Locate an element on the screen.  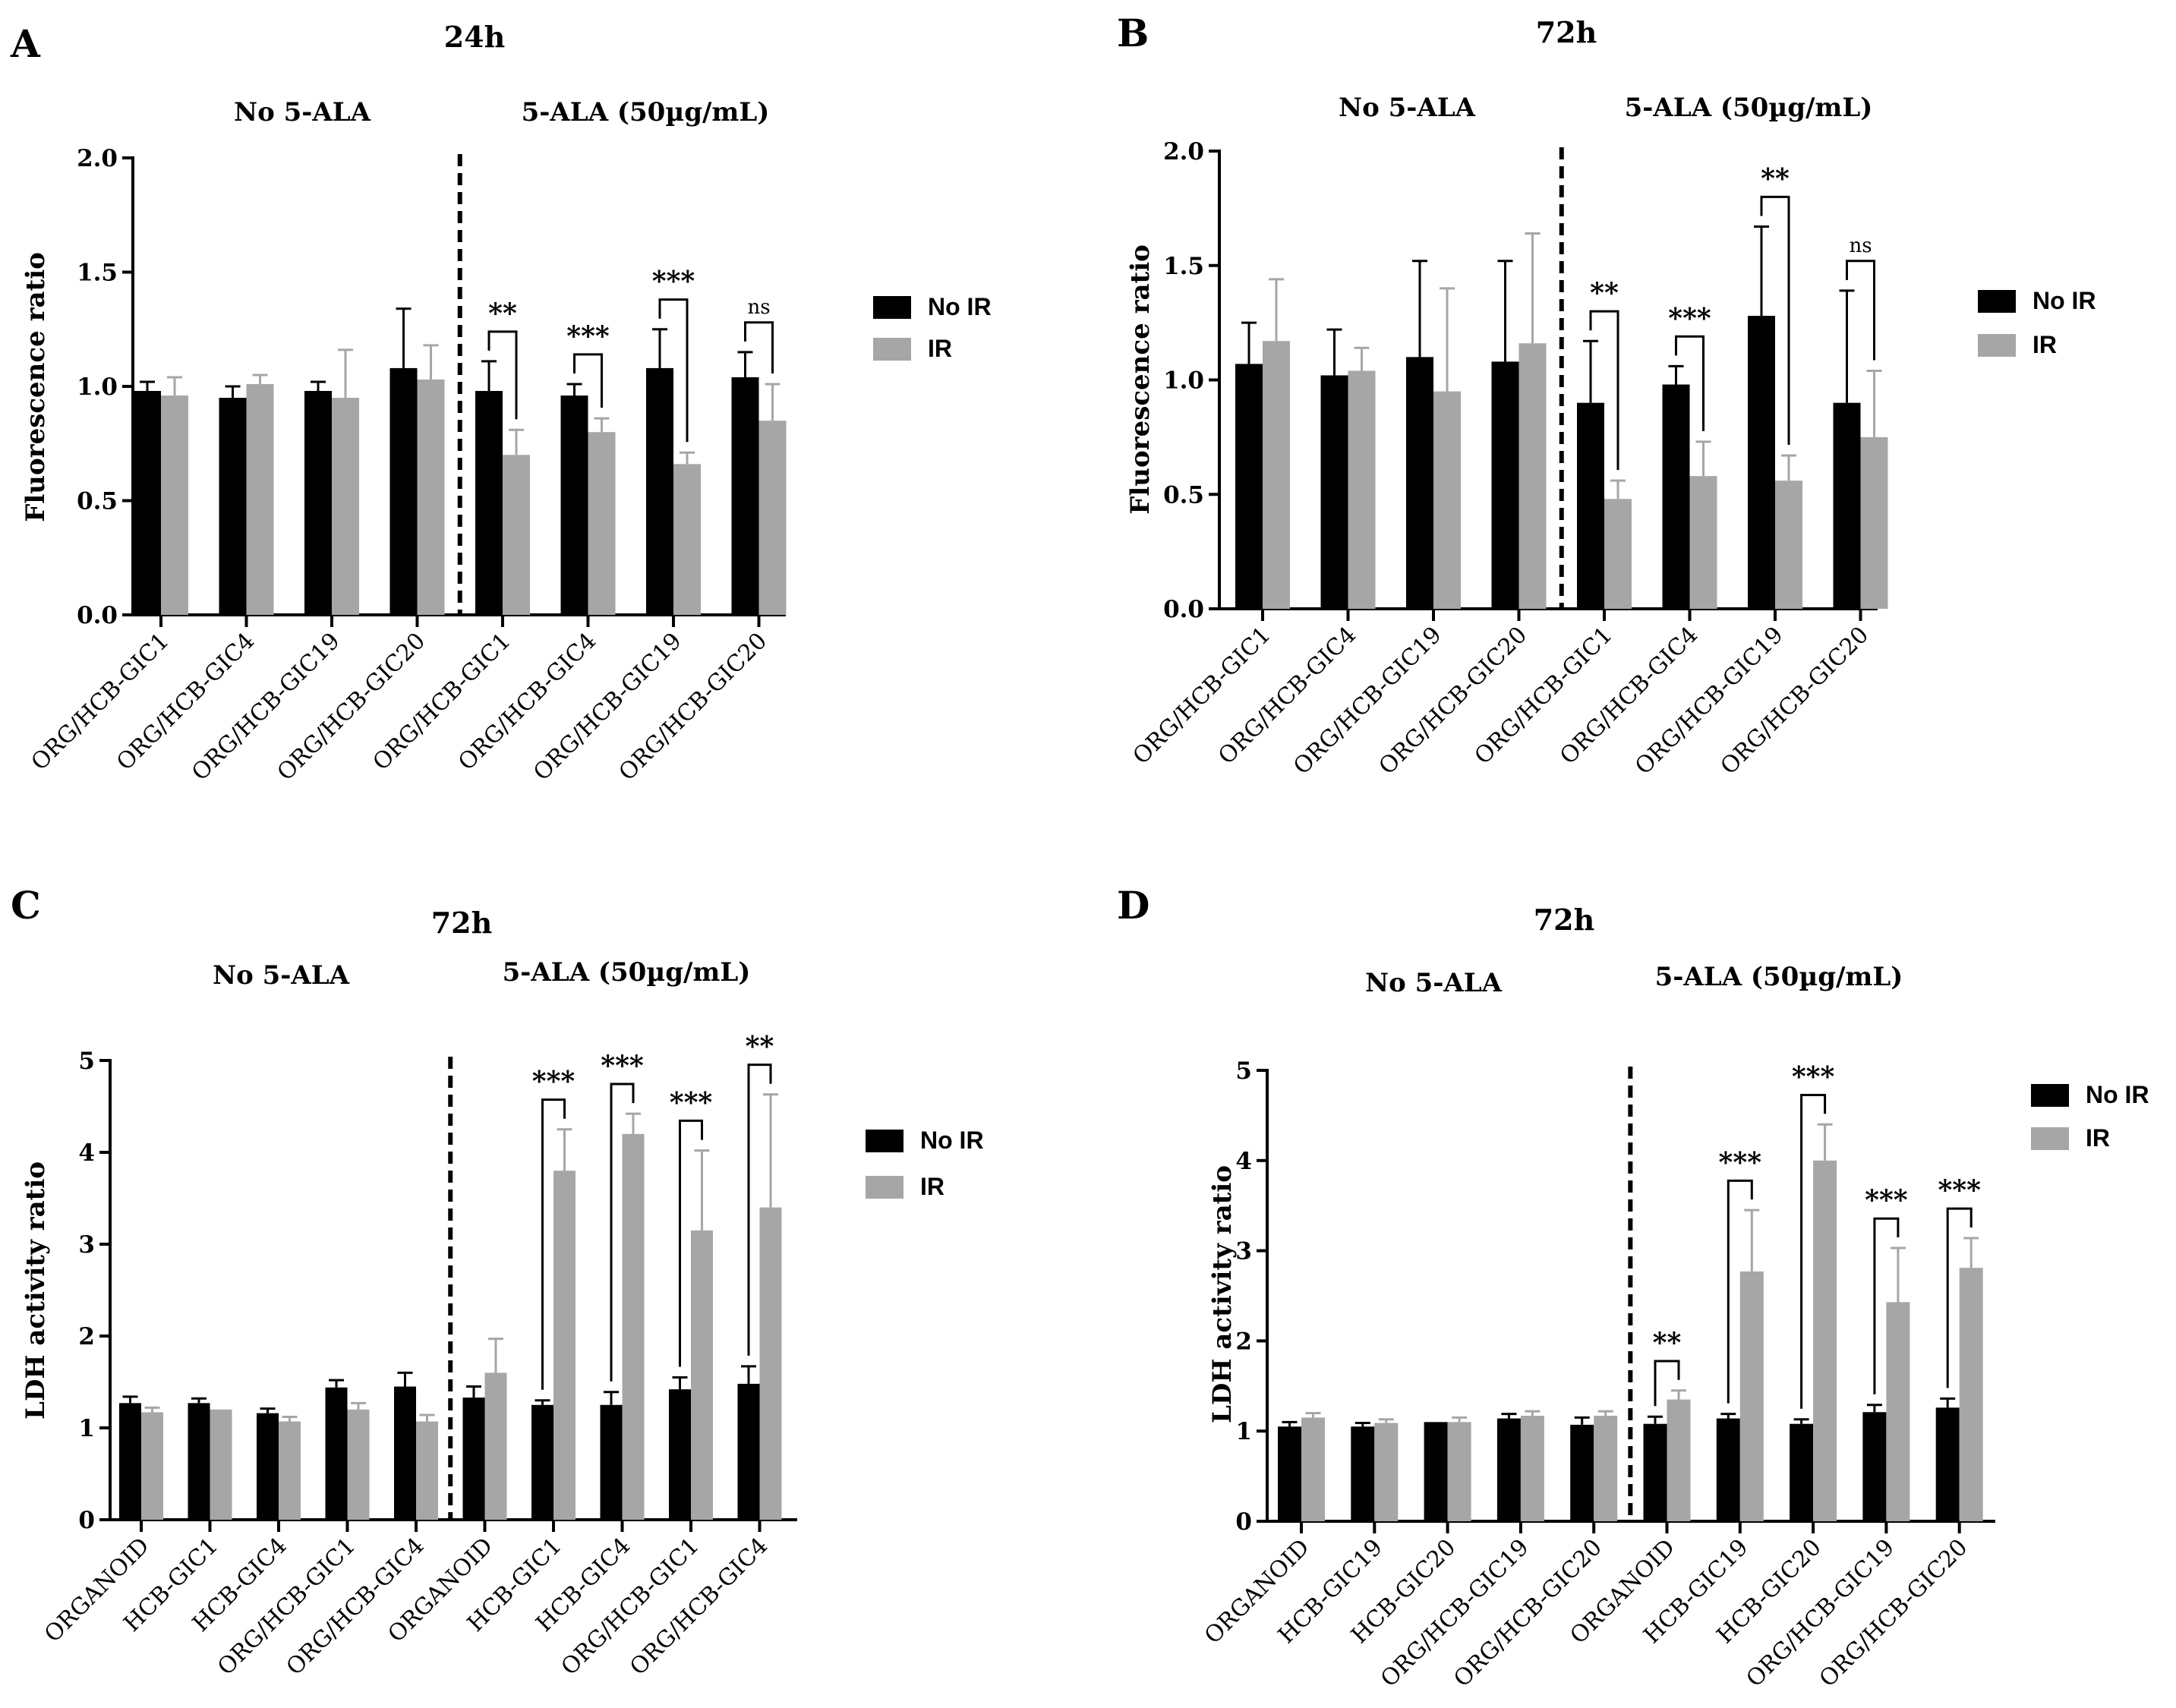
y-tick-label: 0.5 is located at coordinates (1184, 495).